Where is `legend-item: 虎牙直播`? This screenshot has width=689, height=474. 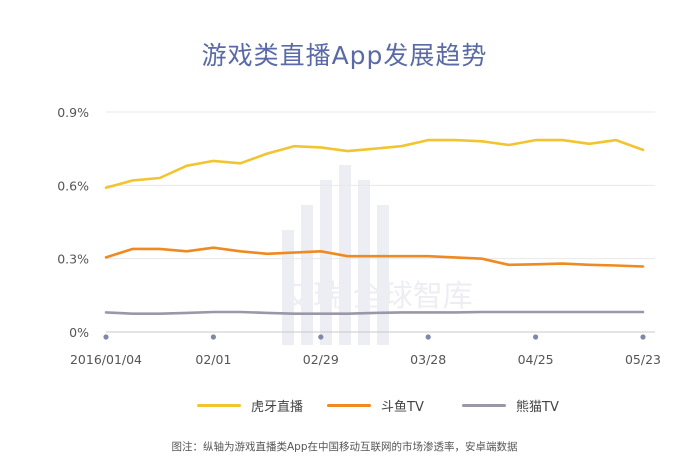
legend-item: 虎牙直播 is located at coordinates (250, 405).